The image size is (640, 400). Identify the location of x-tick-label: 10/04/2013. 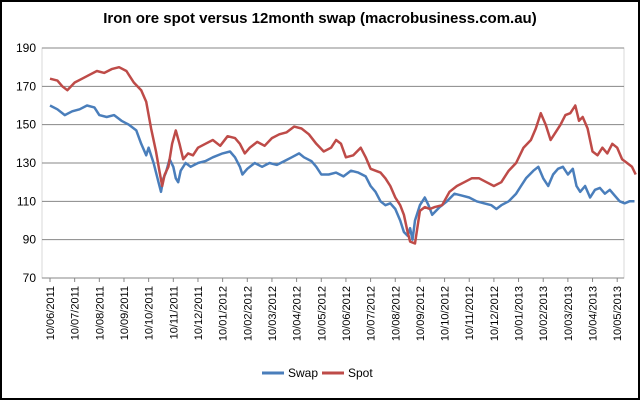
(594, 313).